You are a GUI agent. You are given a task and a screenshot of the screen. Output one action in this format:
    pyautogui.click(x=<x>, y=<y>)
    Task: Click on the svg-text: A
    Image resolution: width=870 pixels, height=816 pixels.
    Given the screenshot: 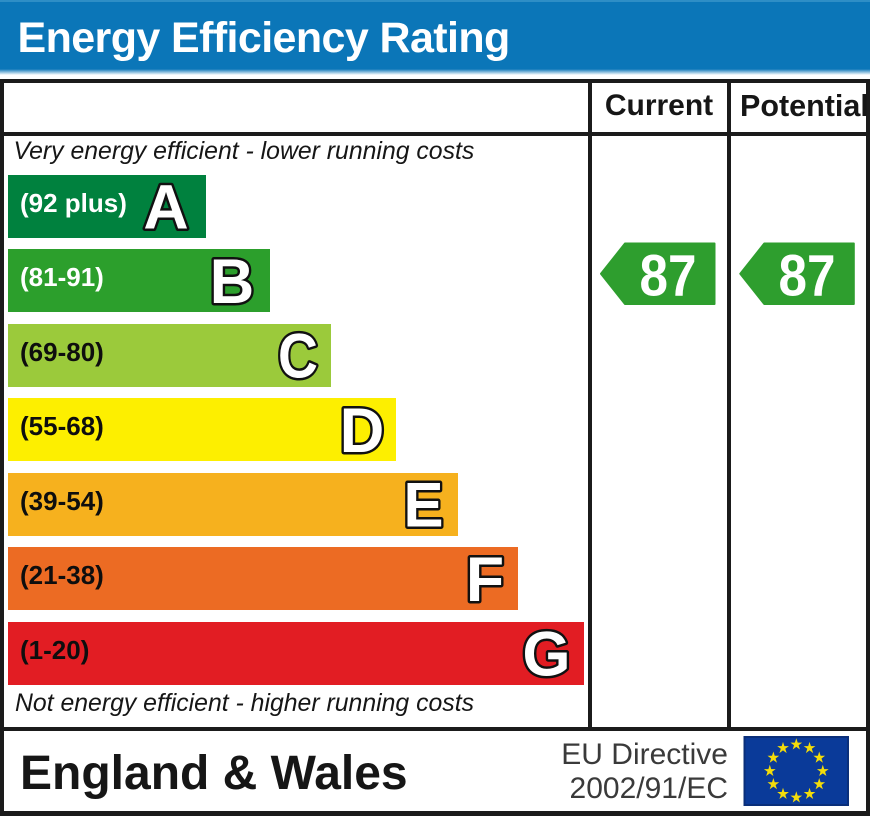 What is the action you would take?
    pyautogui.click(x=165, y=207)
    